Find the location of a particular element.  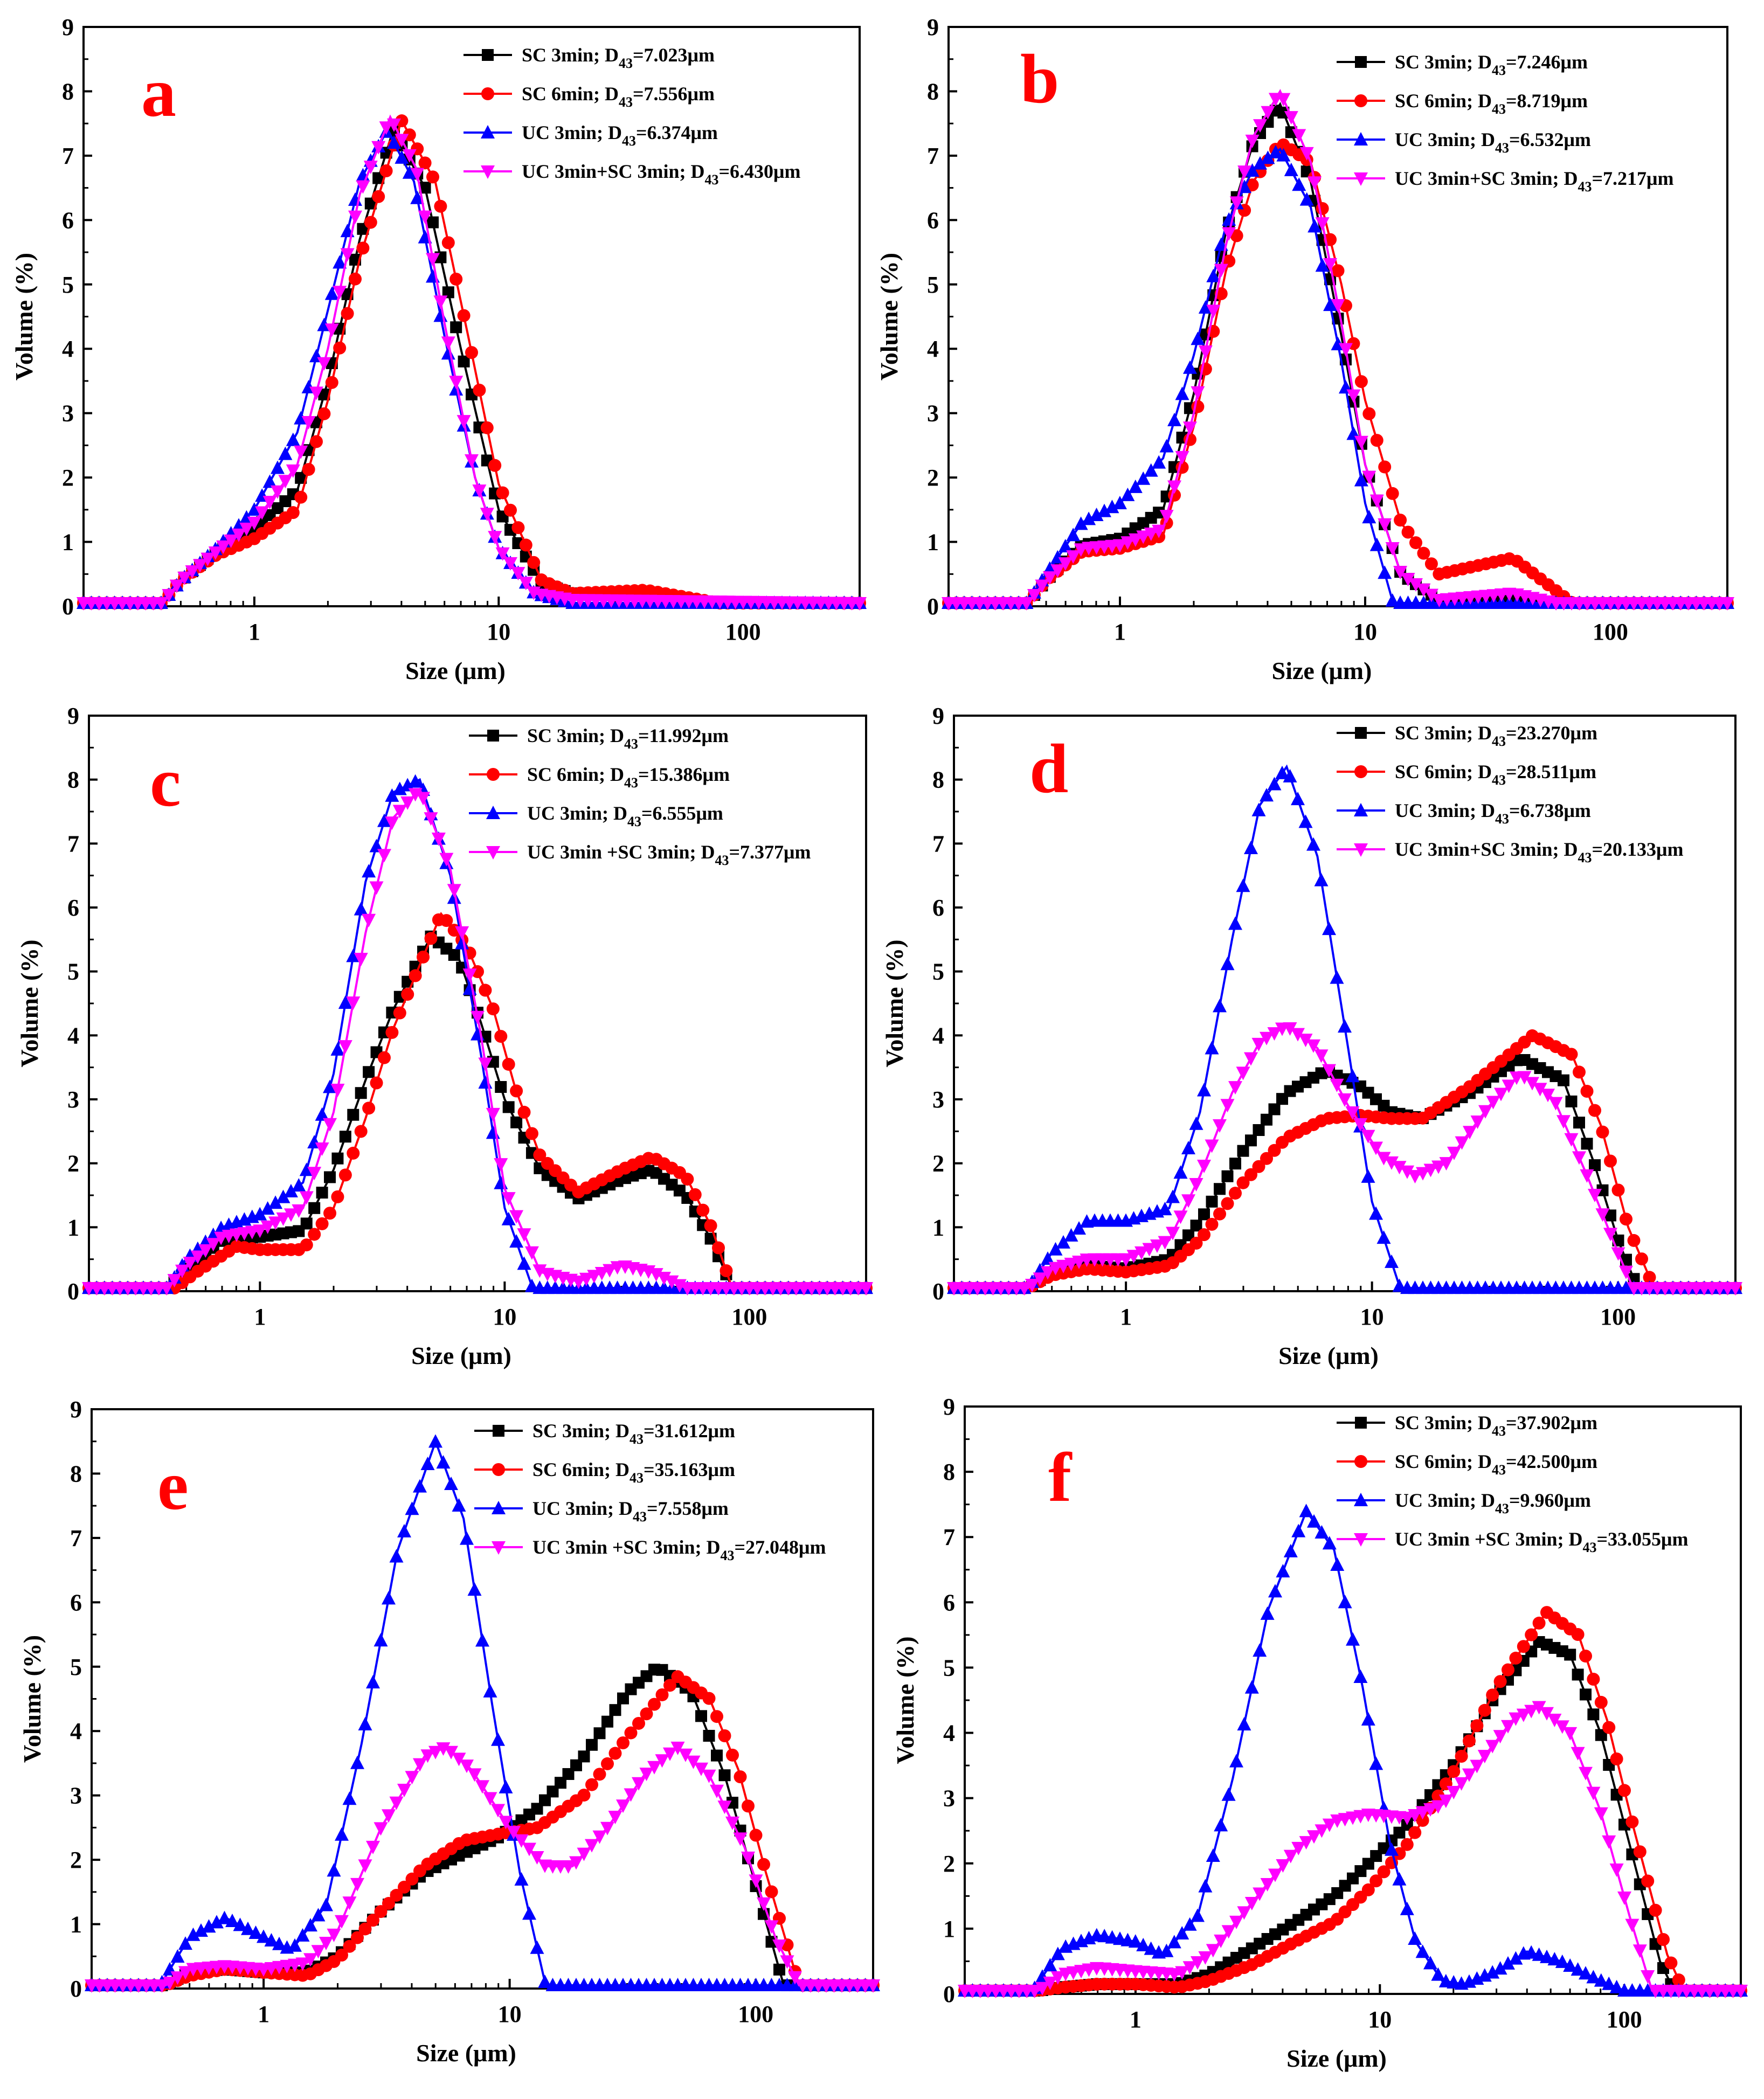

legend-entry: UC 3min+SC 3min; D43=20.133μm is located at coordinates (1510, 852).